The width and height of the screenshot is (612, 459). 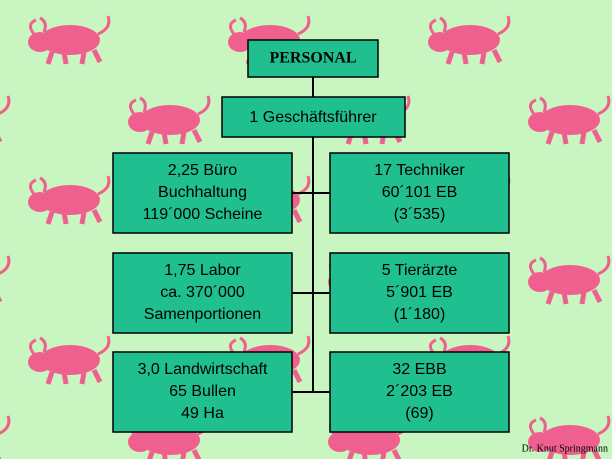 I want to click on unit-line: 1,75 Labor, so click(x=202, y=270).